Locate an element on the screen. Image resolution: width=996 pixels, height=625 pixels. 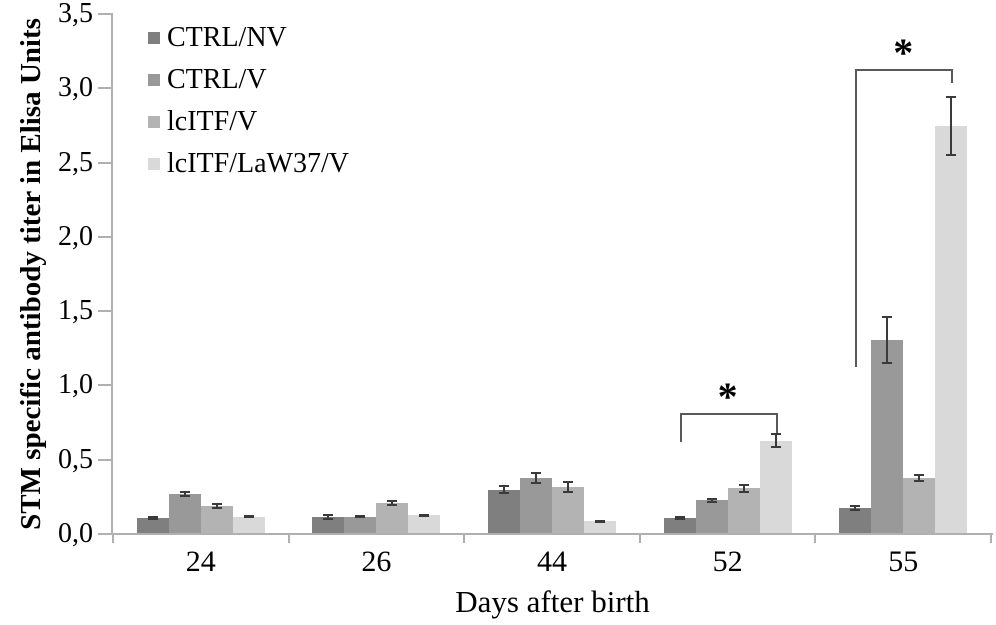
y-tick-label: 0,5 is located at coordinates (75, 459).